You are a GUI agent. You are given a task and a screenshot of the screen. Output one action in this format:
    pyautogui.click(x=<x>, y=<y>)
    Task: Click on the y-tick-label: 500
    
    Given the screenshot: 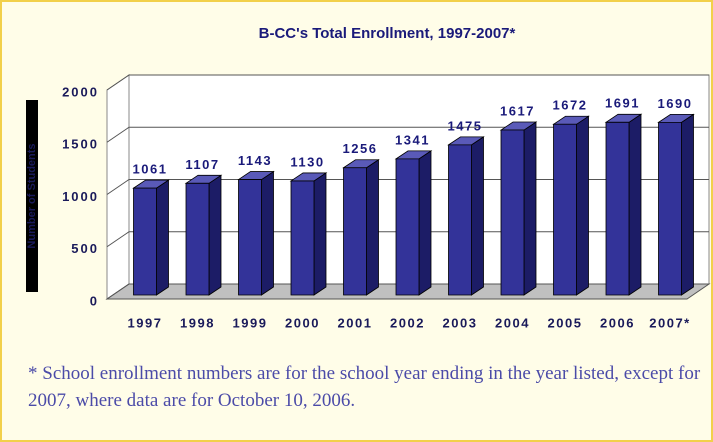 What is the action you would take?
    pyautogui.click(x=85, y=248)
    